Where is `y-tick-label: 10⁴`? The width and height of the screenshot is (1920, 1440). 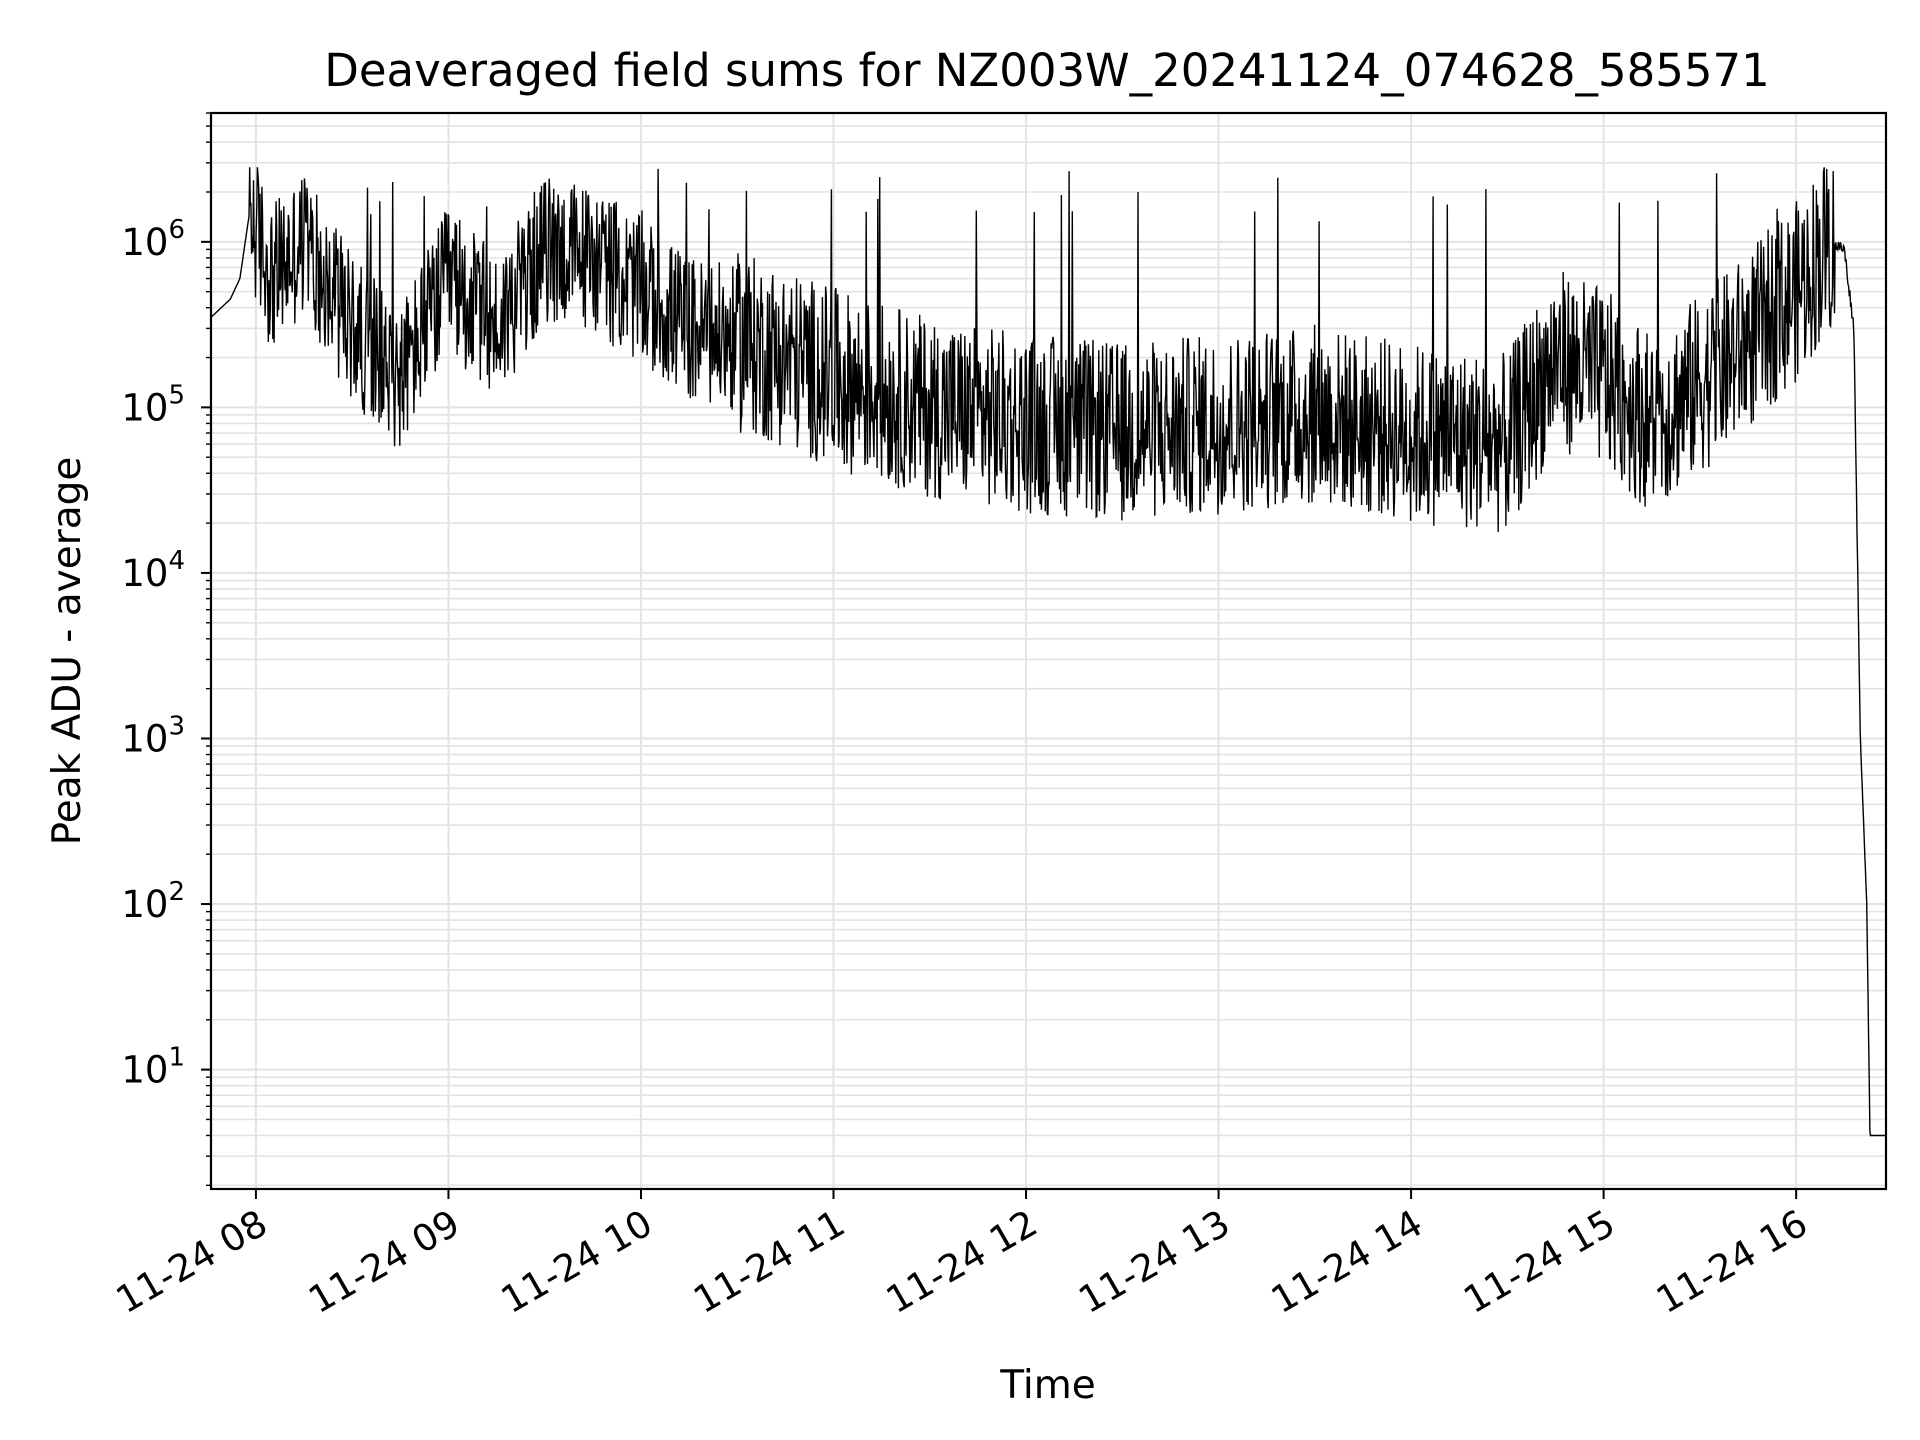
y-tick-label: 10⁴ is located at coordinates (153, 570).